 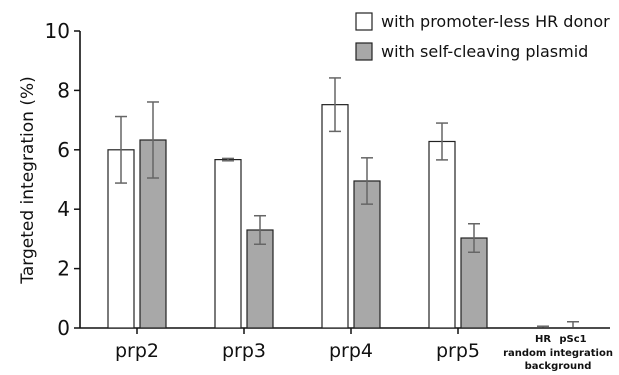 I want to click on y-tick-label: 10, so click(x=57, y=31).